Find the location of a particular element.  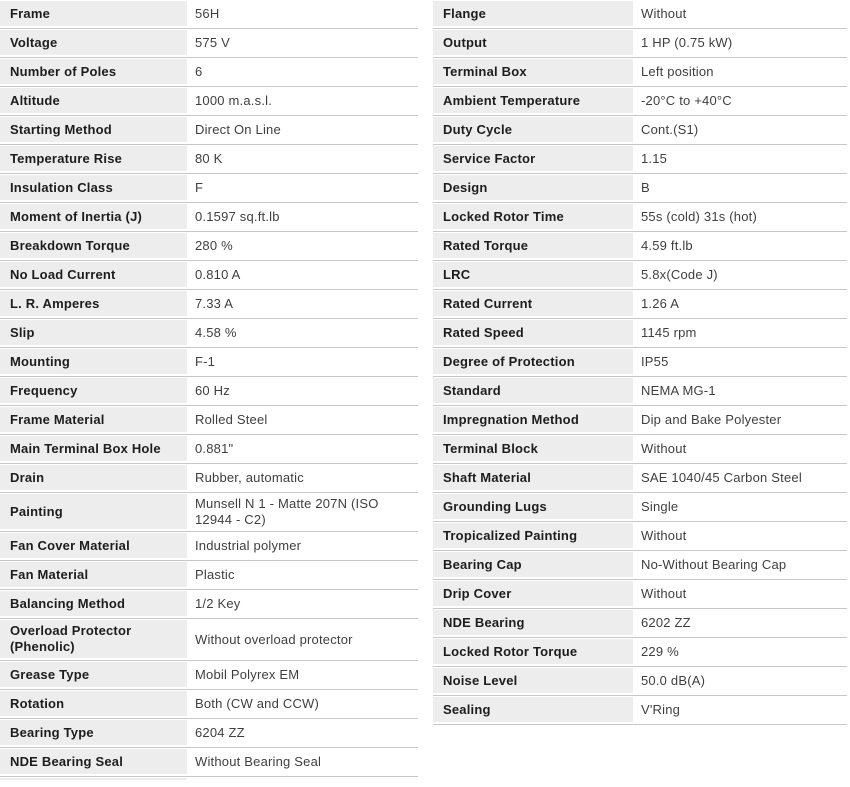

spec-label: Number of Poles is located at coordinates (93, 71).